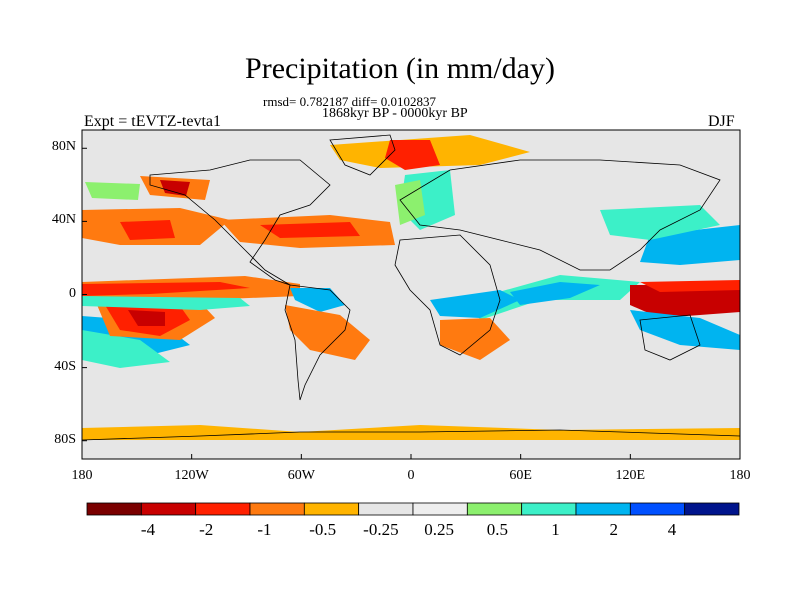 The height and width of the screenshot is (600, 800). I want to click on season-label: DJF, so click(721, 121).